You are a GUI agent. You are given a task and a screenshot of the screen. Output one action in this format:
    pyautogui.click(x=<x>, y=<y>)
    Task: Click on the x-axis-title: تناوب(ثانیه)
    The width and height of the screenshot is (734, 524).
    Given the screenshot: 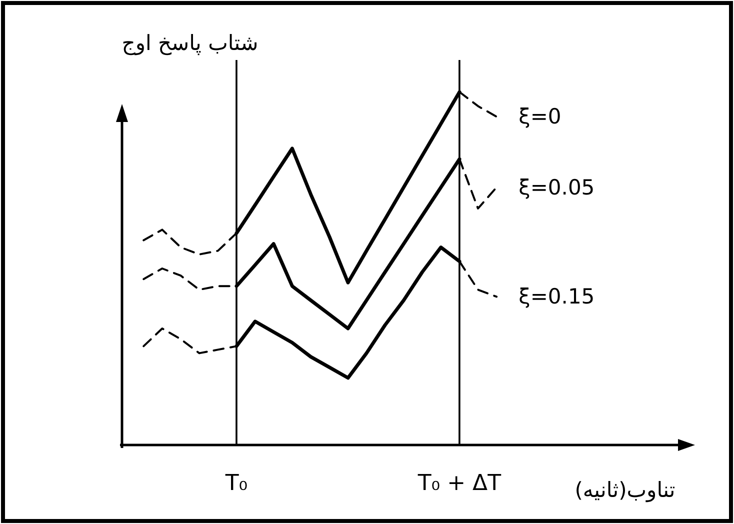 What is the action you would take?
    pyautogui.click(x=625, y=490)
    